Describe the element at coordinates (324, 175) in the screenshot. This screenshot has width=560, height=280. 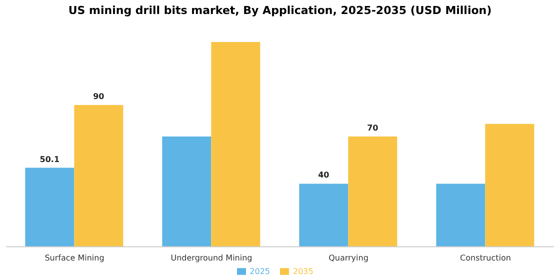
I see `data-label: 40` at that location.